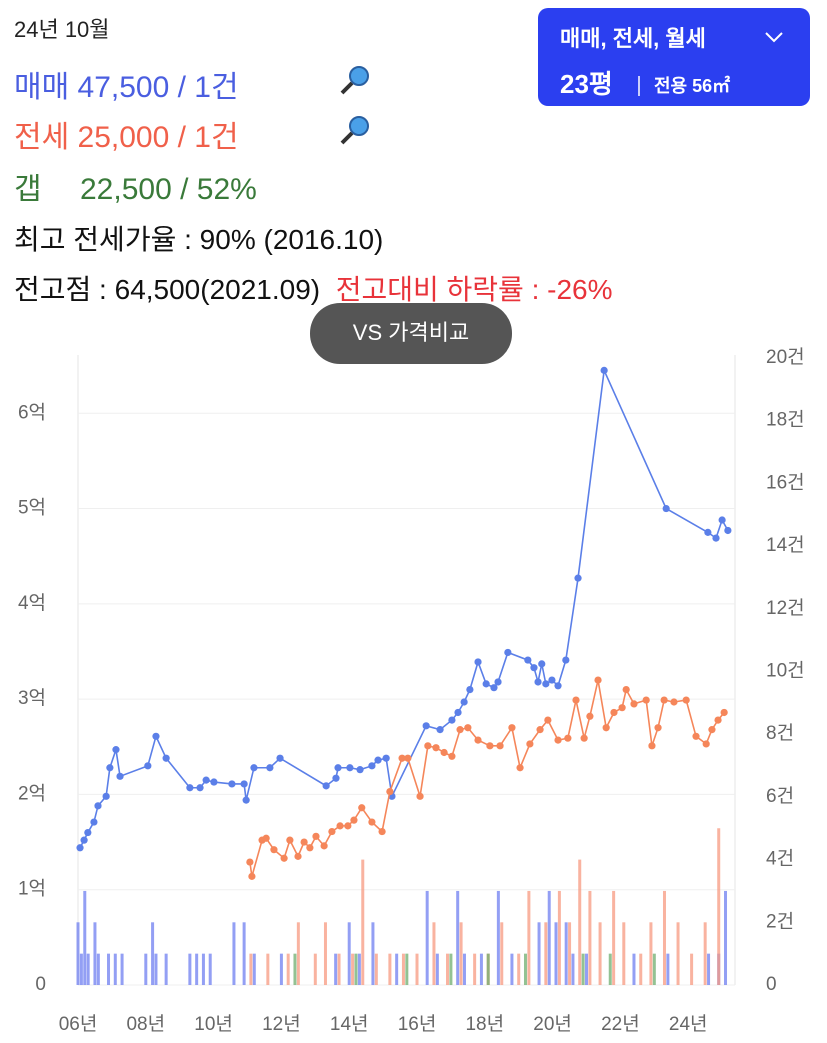  Describe the element at coordinates (785, 482) in the screenshot. I see `y2-tick-label: 16건` at that location.